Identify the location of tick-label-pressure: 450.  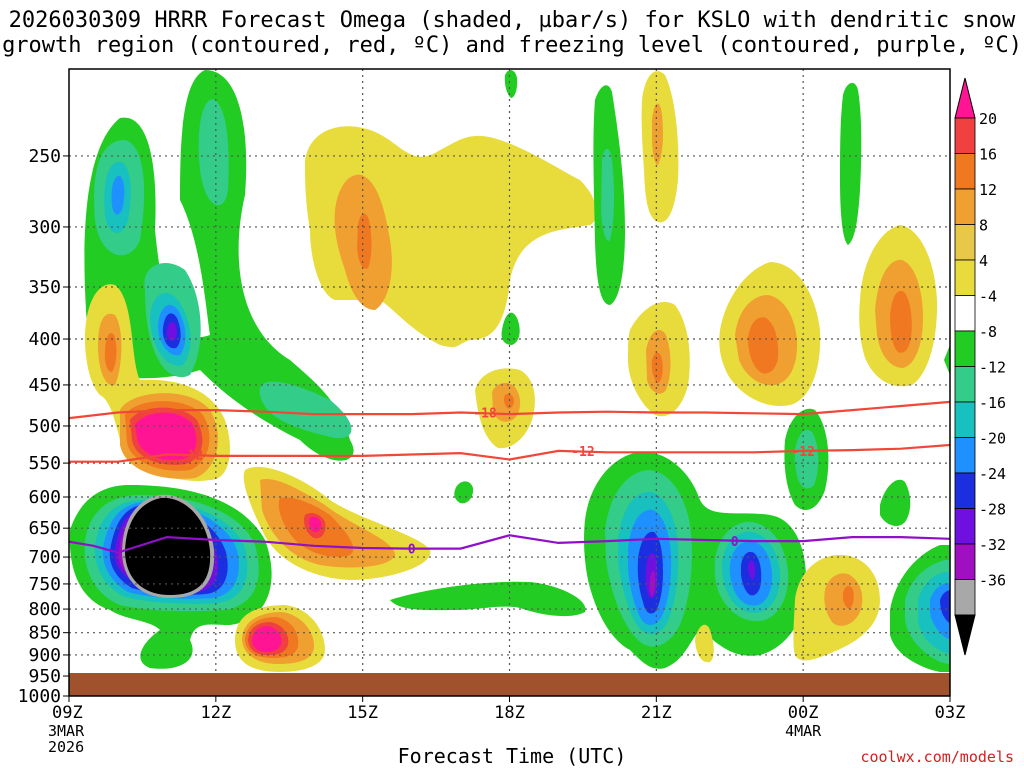
(44, 385).